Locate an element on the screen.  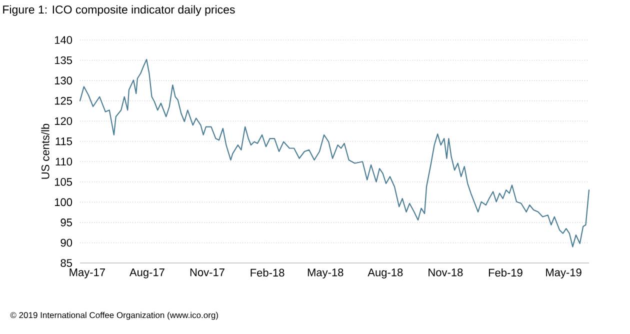
y-tick-label: 90 is located at coordinates (66, 242).